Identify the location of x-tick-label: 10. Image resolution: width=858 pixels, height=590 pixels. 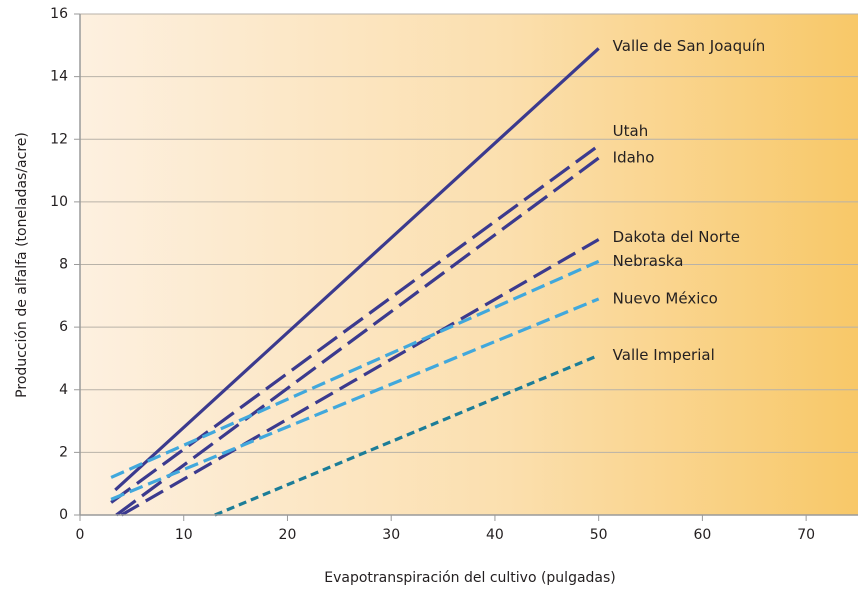
(184, 535).